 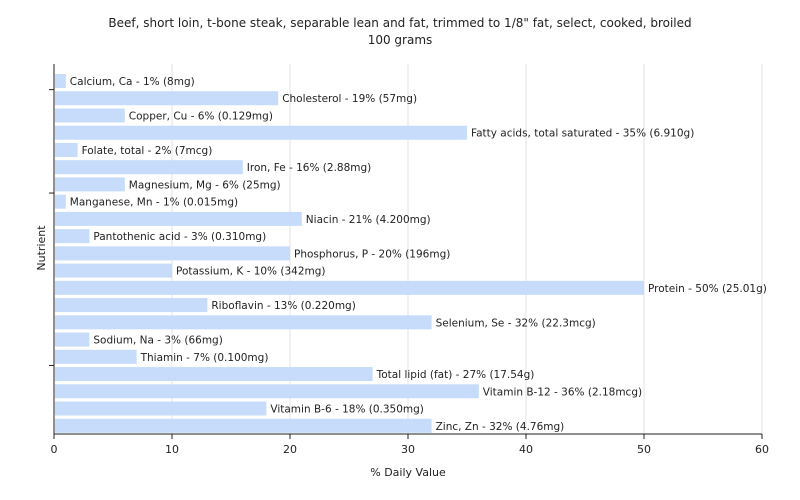 What do you see at coordinates (205, 185) in the screenshot?
I see `bar-label: Magnesium, Mg - 6% (25mg)` at bounding box center [205, 185].